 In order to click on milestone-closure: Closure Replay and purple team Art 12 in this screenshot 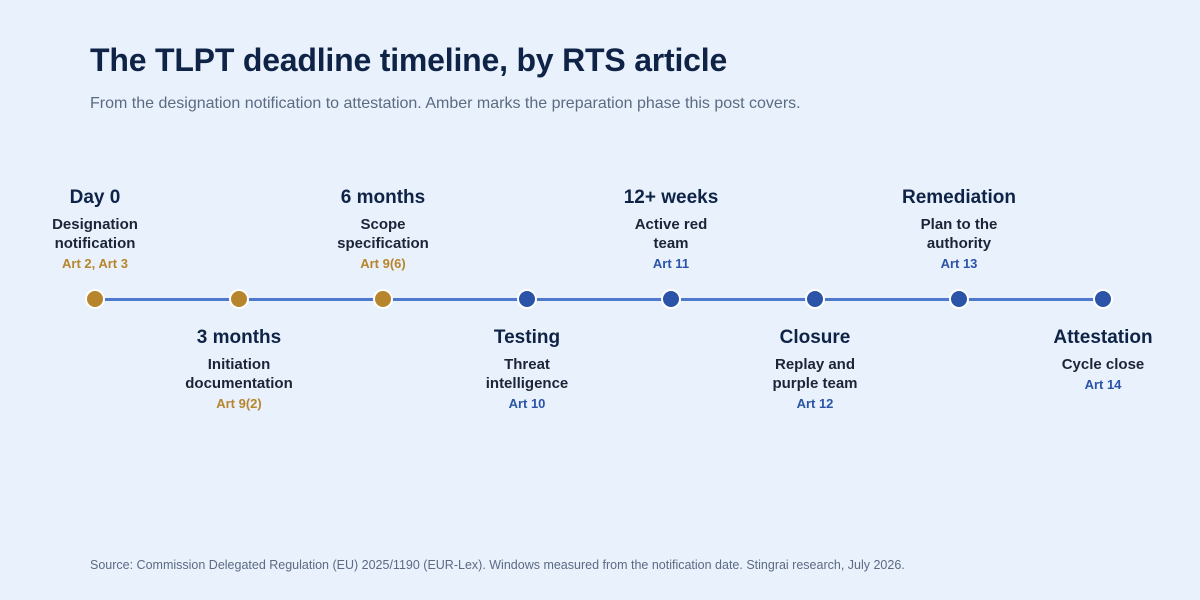, I will do `click(815, 370)`.